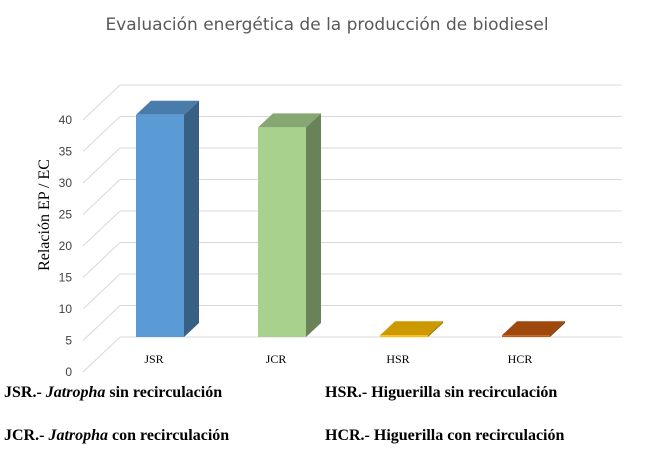  I want to click on legend-note-code: JSR.-, so click(25, 392).